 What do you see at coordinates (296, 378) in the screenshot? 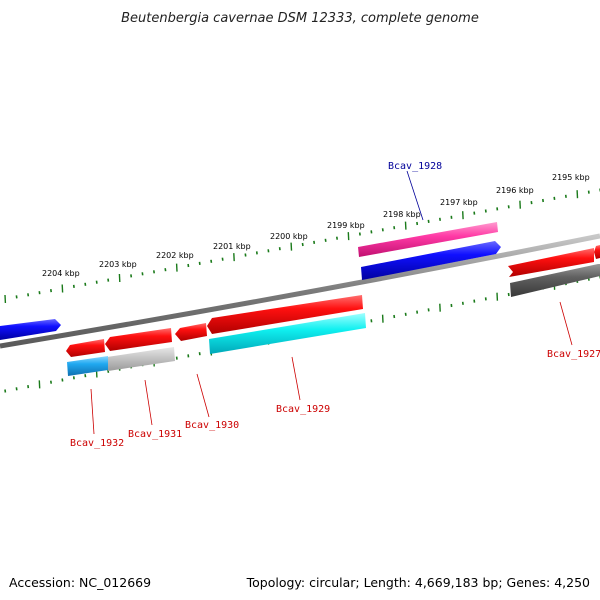
I see `leader-line-bcav-1929` at bounding box center [296, 378].